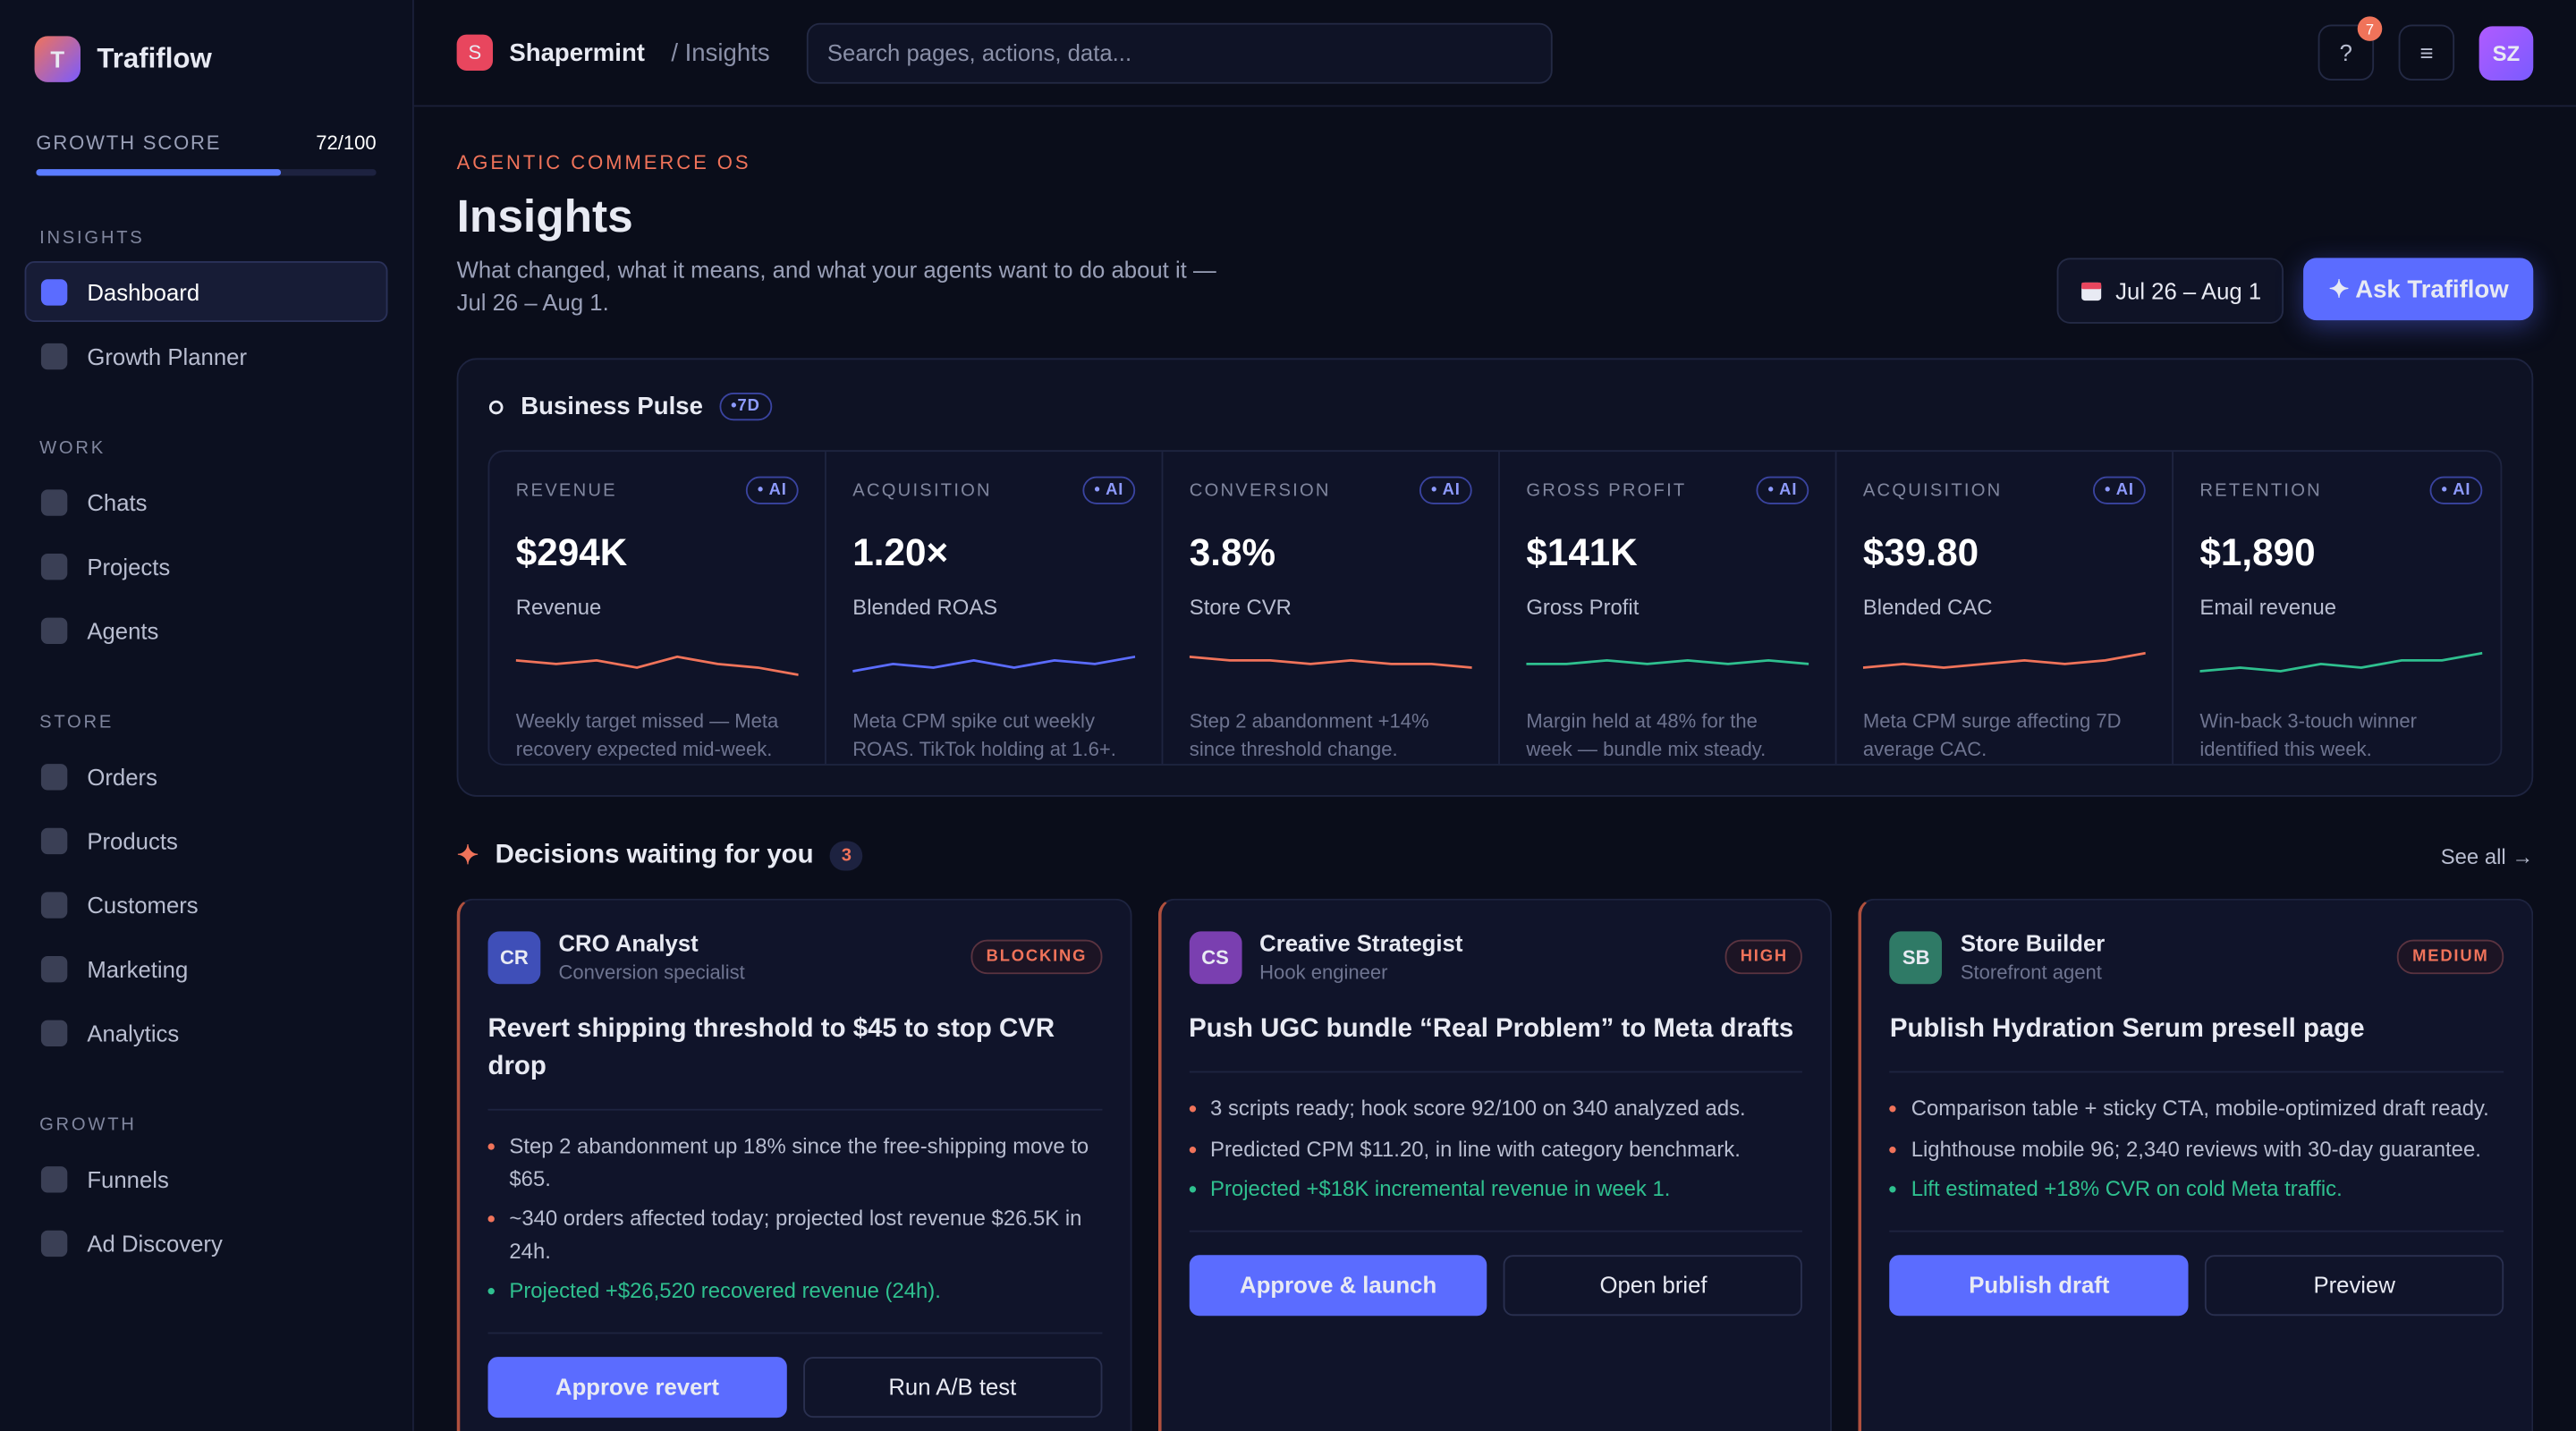 The width and height of the screenshot is (2576, 1431). Describe the element at coordinates (129, 567) in the screenshot. I see `nav-label: Projects` at that location.